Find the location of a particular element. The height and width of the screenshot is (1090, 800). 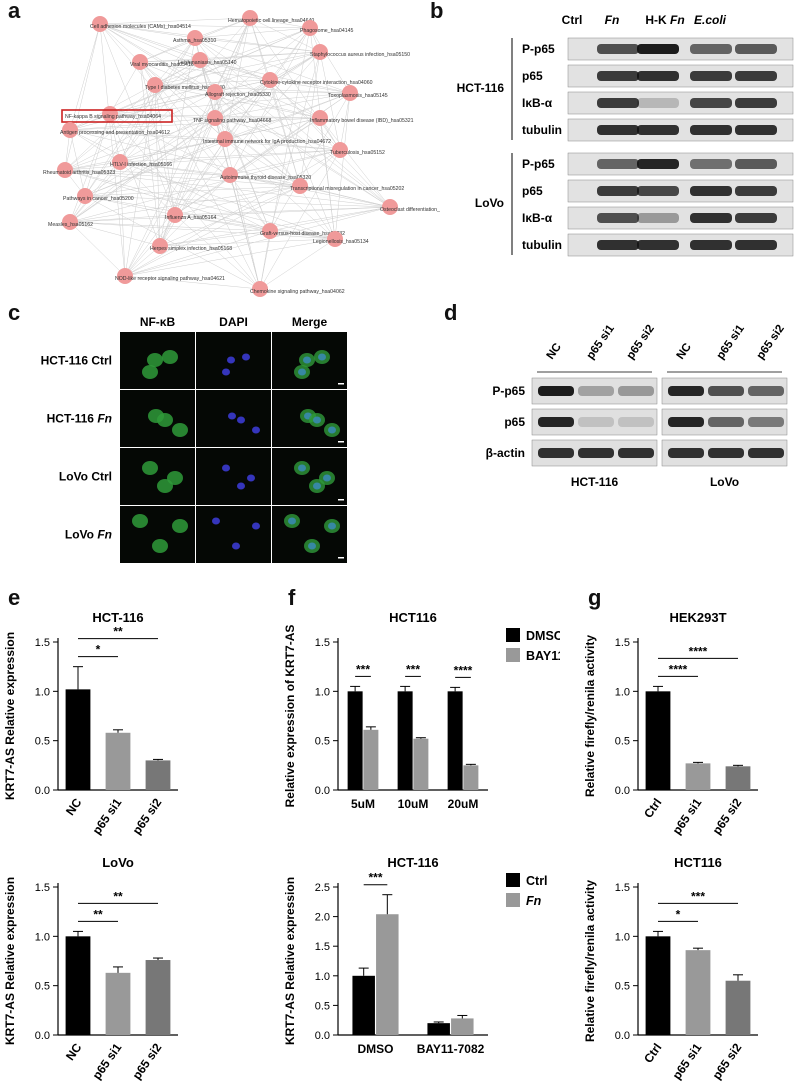

panel-letter-d: d is located at coordinates (451, 312).